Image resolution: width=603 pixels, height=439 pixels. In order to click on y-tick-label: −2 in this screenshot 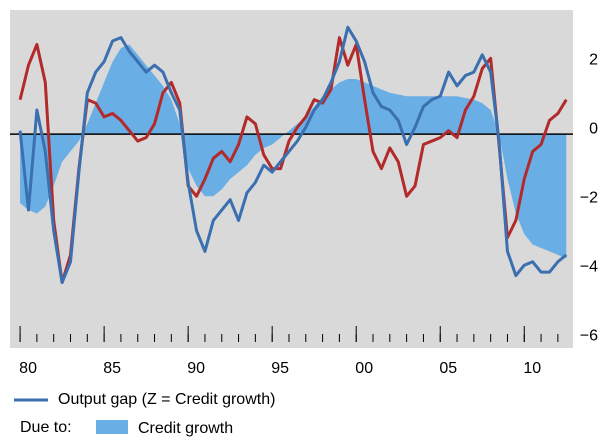, I will do `click(589, 197)`.